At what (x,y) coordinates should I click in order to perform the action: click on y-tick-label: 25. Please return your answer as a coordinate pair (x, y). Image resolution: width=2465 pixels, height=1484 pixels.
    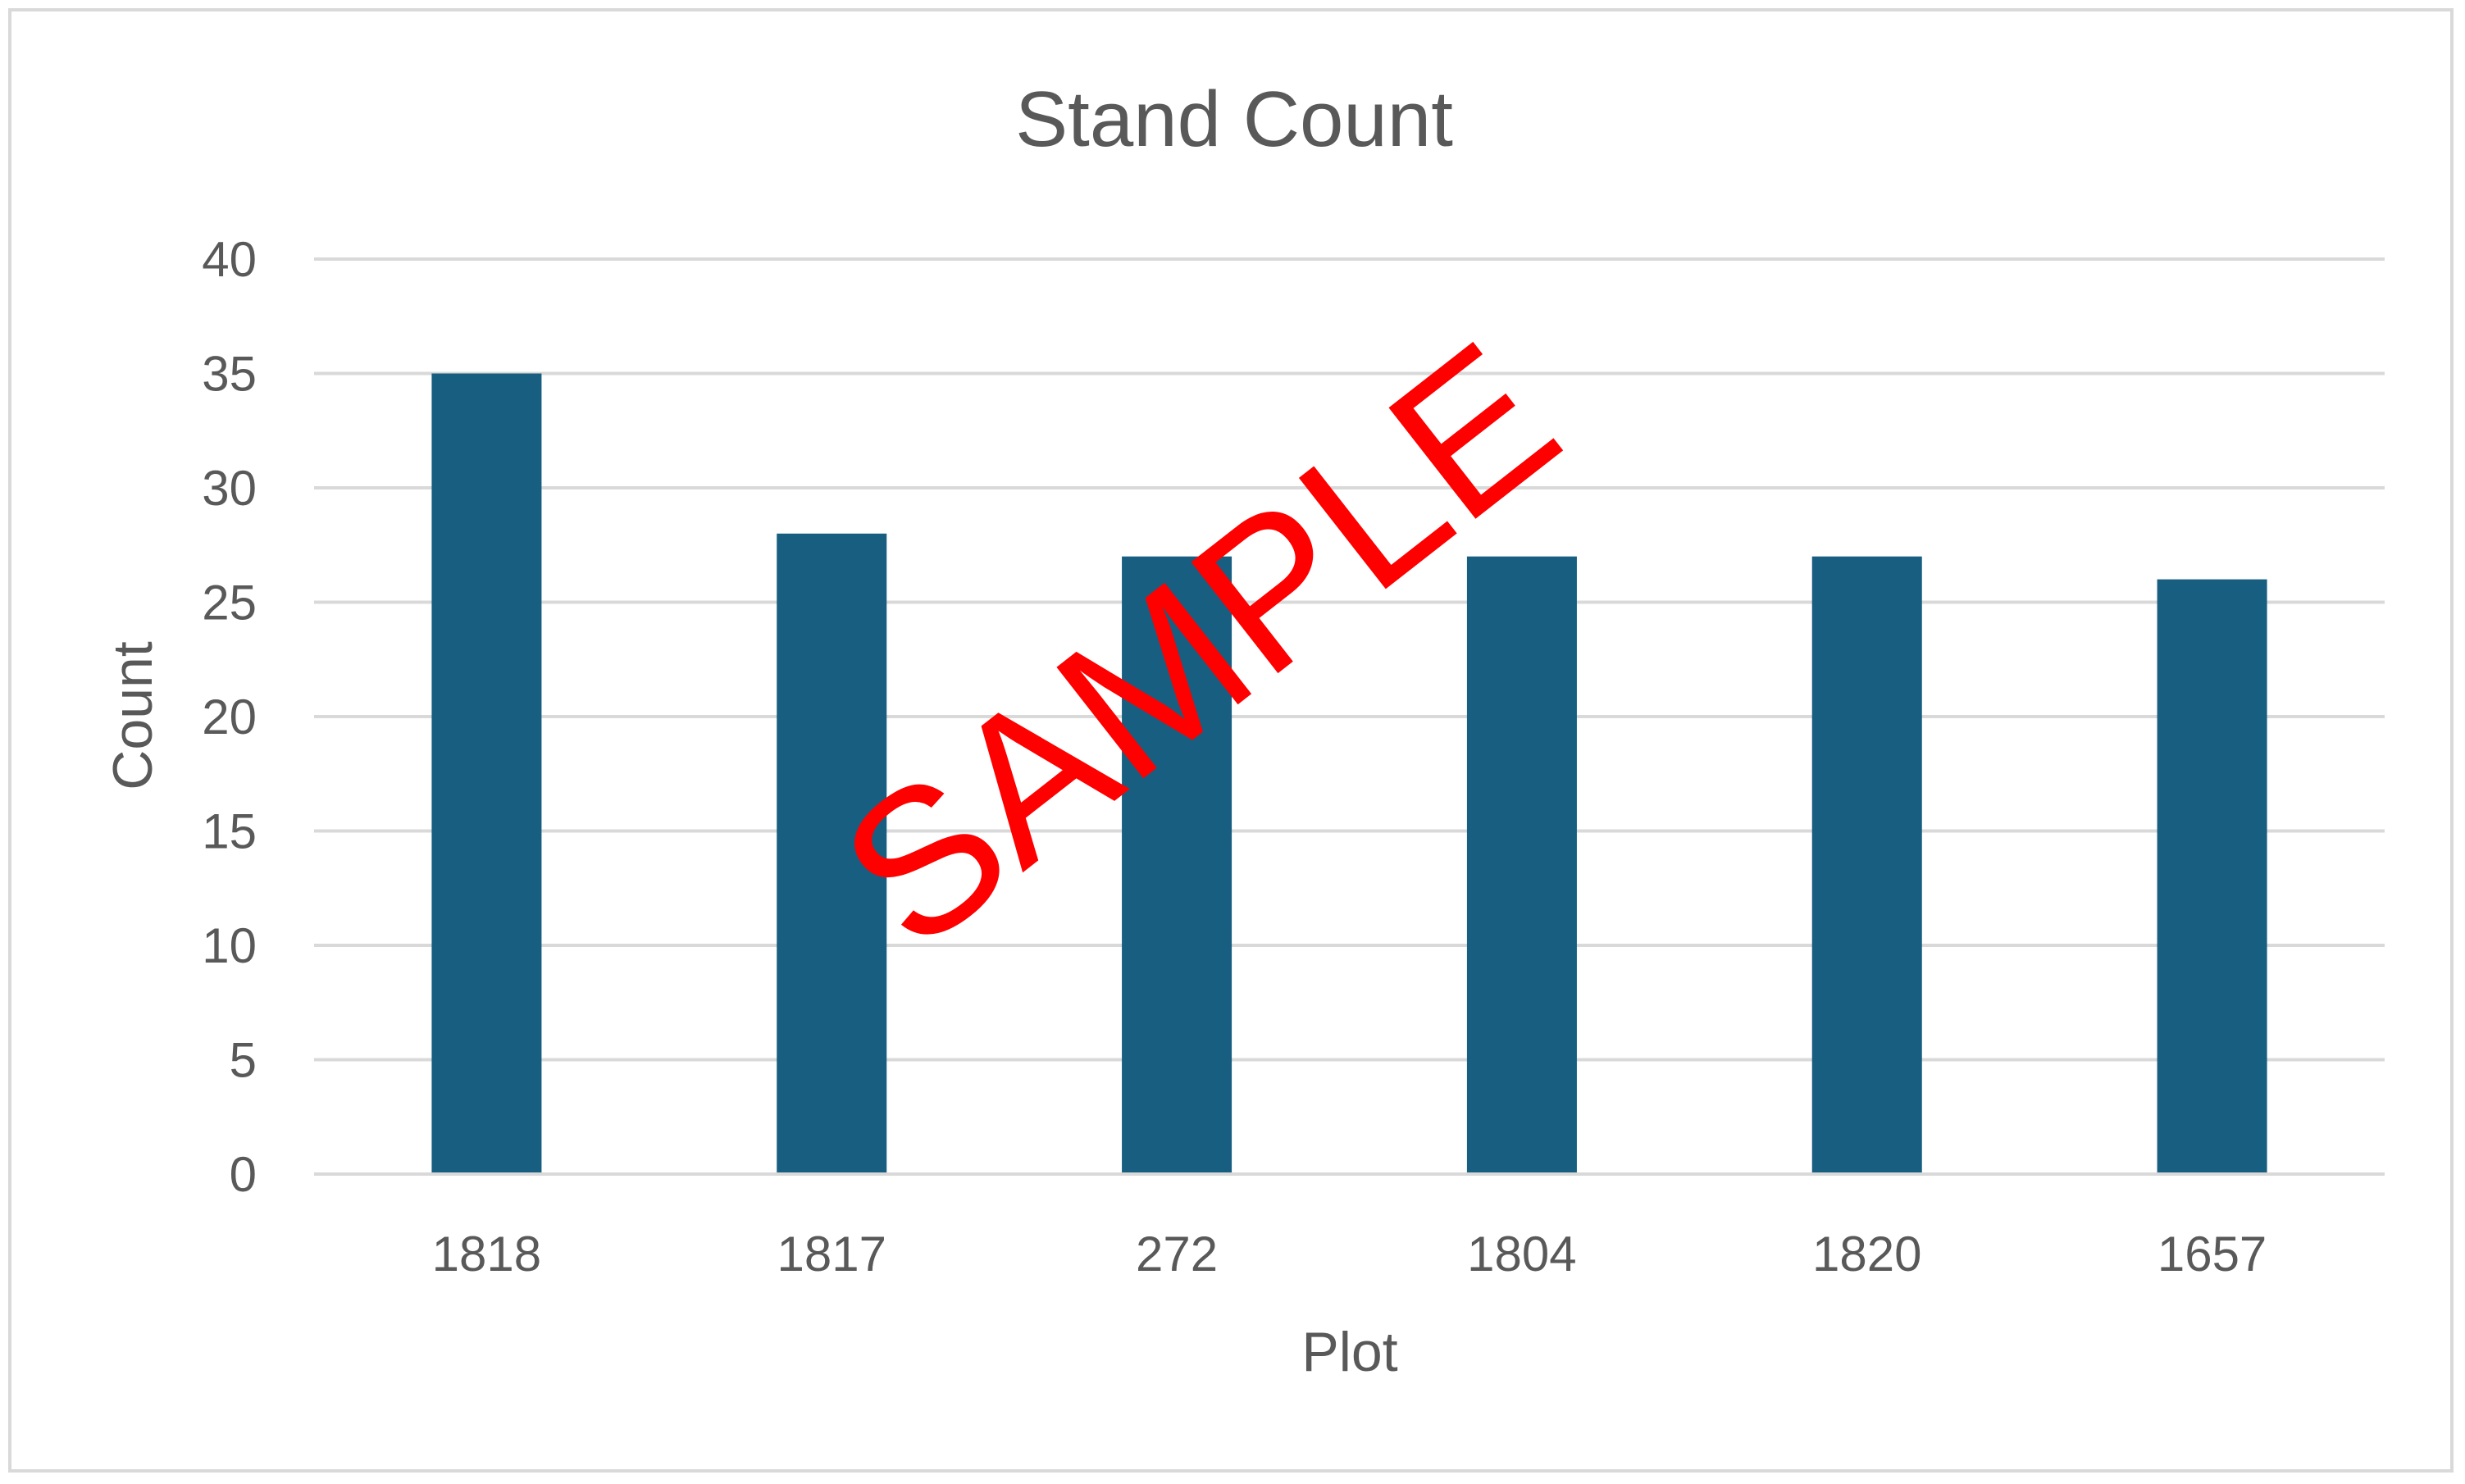
    Looking at the image, I should click on (229, 603).